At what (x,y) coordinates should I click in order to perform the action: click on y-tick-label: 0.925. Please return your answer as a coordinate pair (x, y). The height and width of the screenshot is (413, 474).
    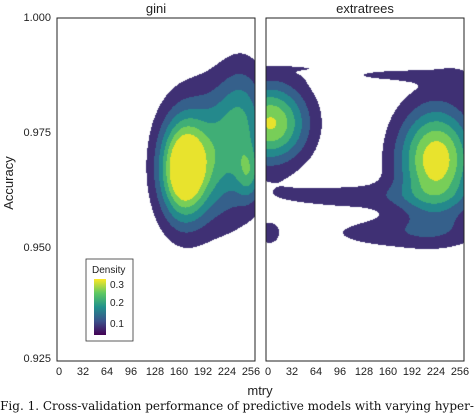
    Looking at the image, I should click on (37, 359).